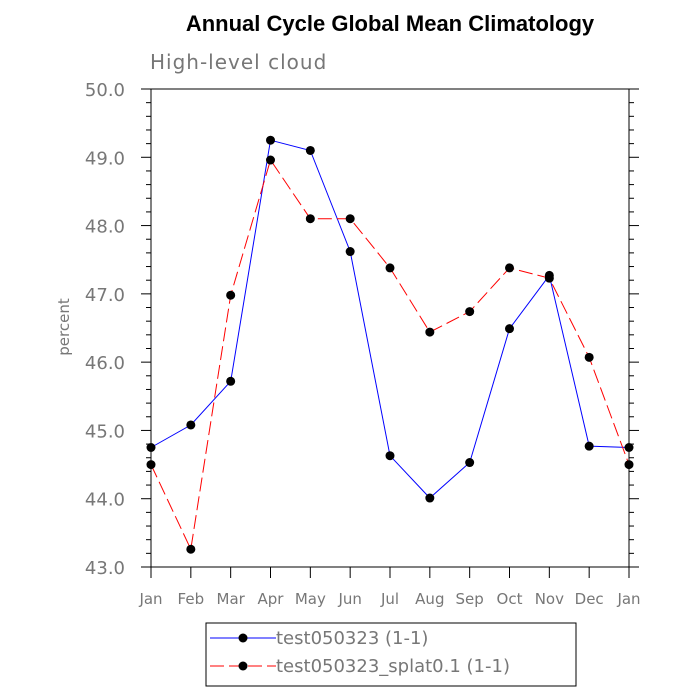 This screenshot has height=700, width=700. What do you see at coordinates (105, 363) in the screenshot?
I see `y-tick-label: 46.0` at bounding box center [105, 363].